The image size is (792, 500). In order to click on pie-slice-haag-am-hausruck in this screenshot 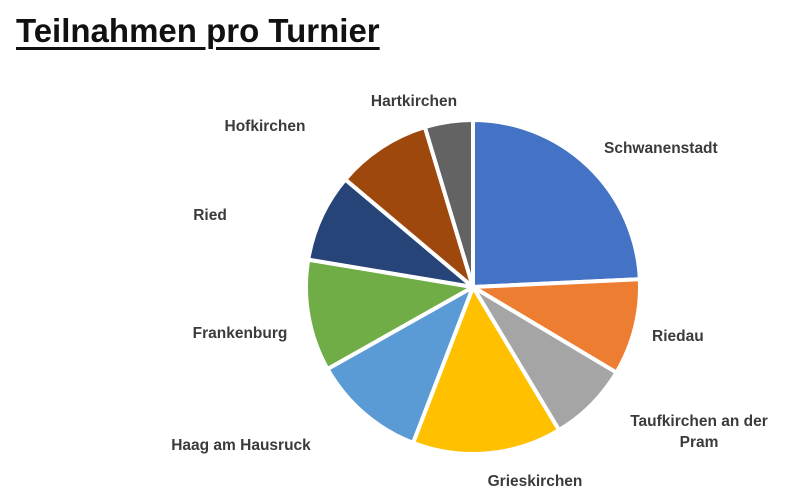, I will do `click(400, 365)`.